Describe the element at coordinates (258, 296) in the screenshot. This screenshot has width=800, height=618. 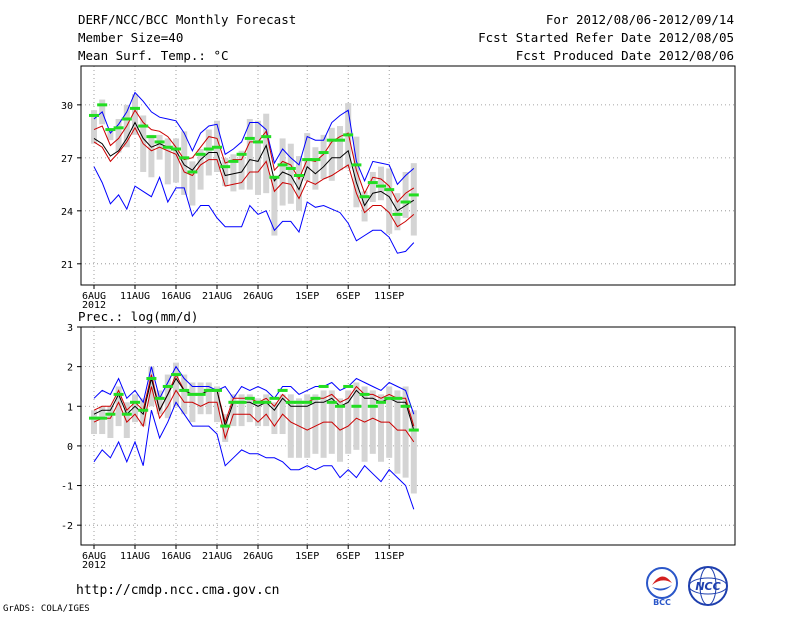
I see `x-tick-label: 26AUG` at that location.